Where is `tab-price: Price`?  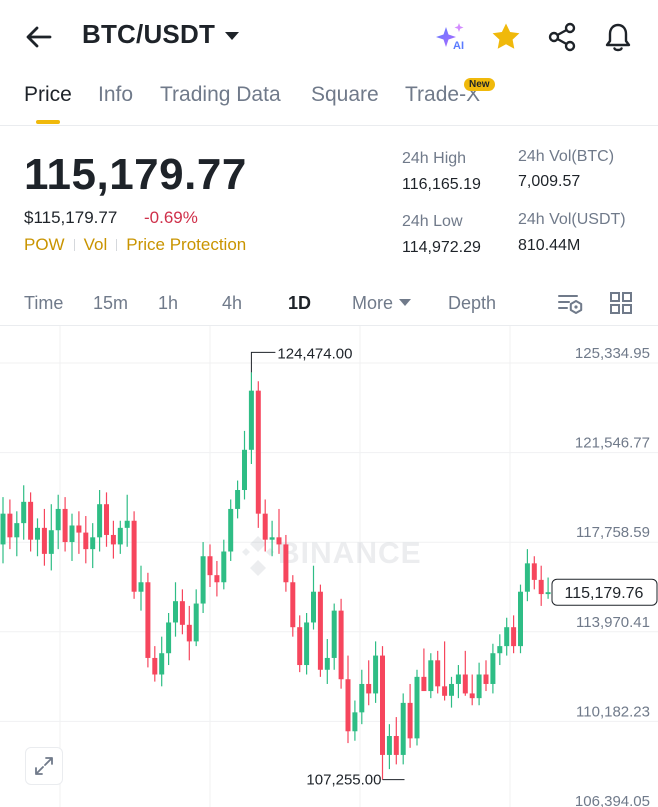 tab-price: Price is located at coordinates (48, 94).